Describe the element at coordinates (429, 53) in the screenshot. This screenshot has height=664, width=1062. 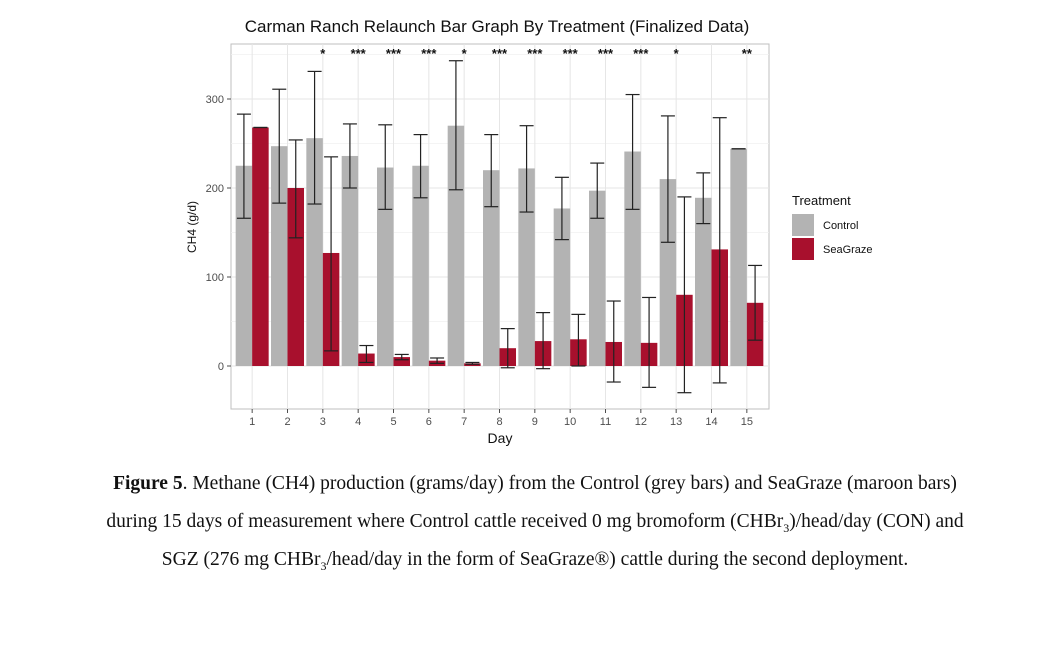
I see `significance-day-6: ***` at that location.